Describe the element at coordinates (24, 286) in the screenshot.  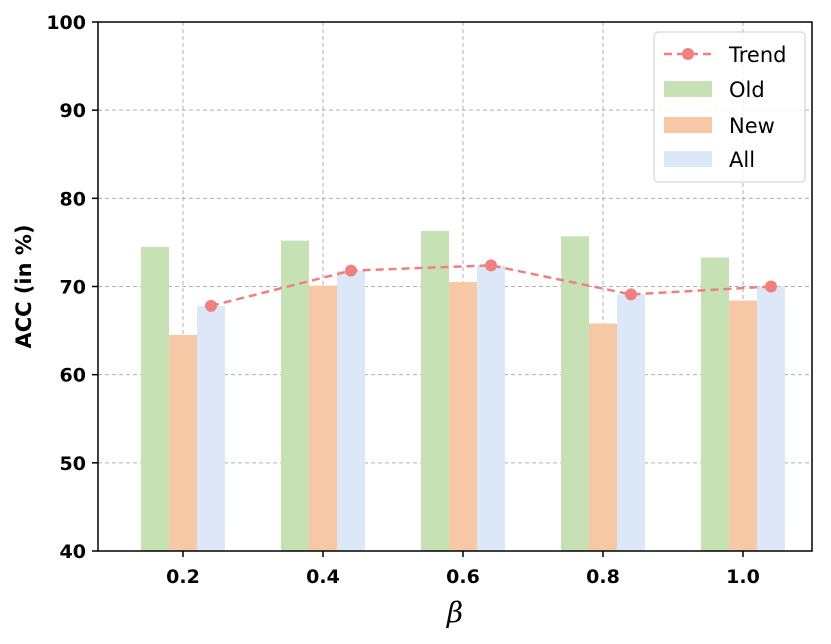
I see `y-axis-label: ACC (in %)` at that location.